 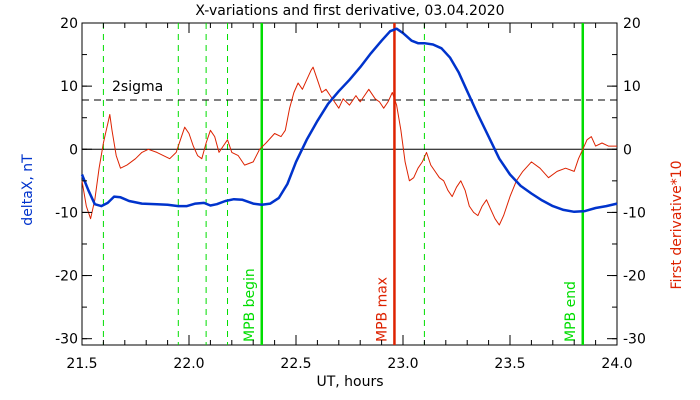 I want to click on left-tick-label: -20, so click(x=66, y=277).